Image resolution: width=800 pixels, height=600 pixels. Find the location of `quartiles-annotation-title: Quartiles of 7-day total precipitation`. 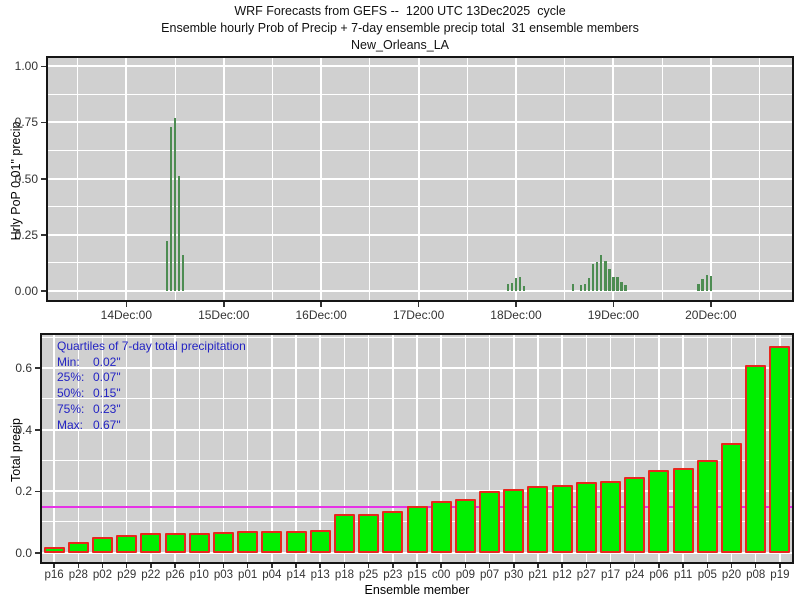

quartiles-annotation-title: Quartiles of 7-day total precipitation is located at coordinates (151, 346).